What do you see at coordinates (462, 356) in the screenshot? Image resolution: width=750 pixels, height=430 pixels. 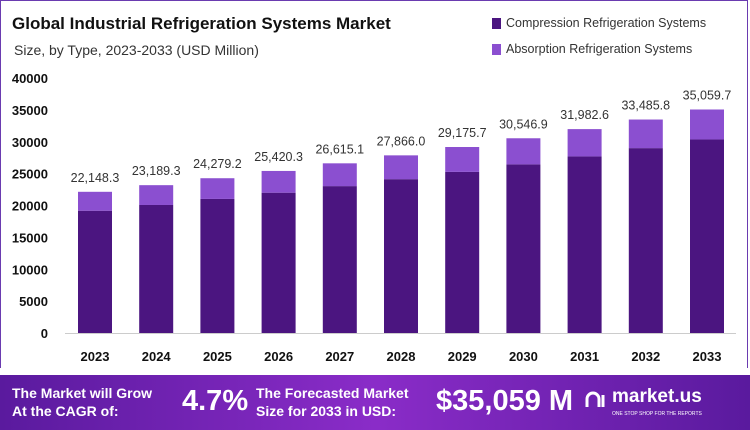 I see `x-tick-label: 2029` at bounding box center [462, 356].